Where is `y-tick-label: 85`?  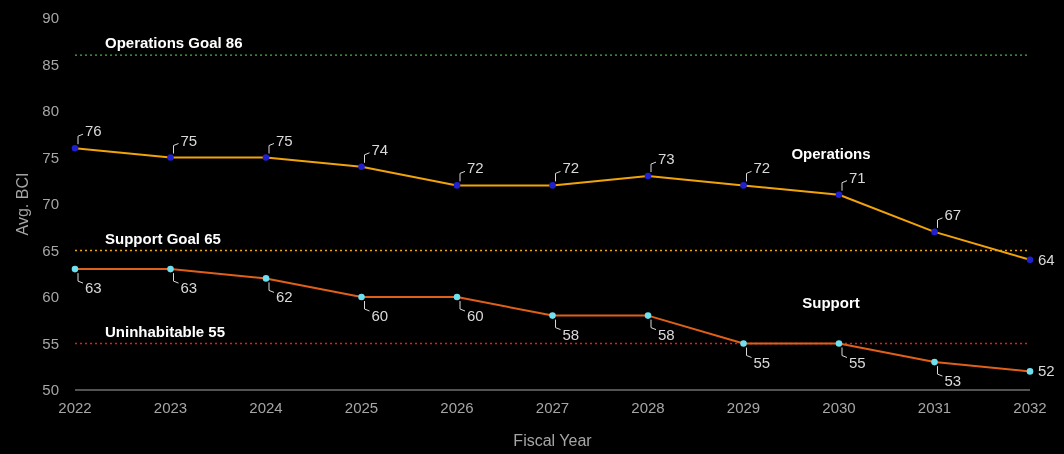
y-tick-label: 85 is located at coordinates (50, 64).